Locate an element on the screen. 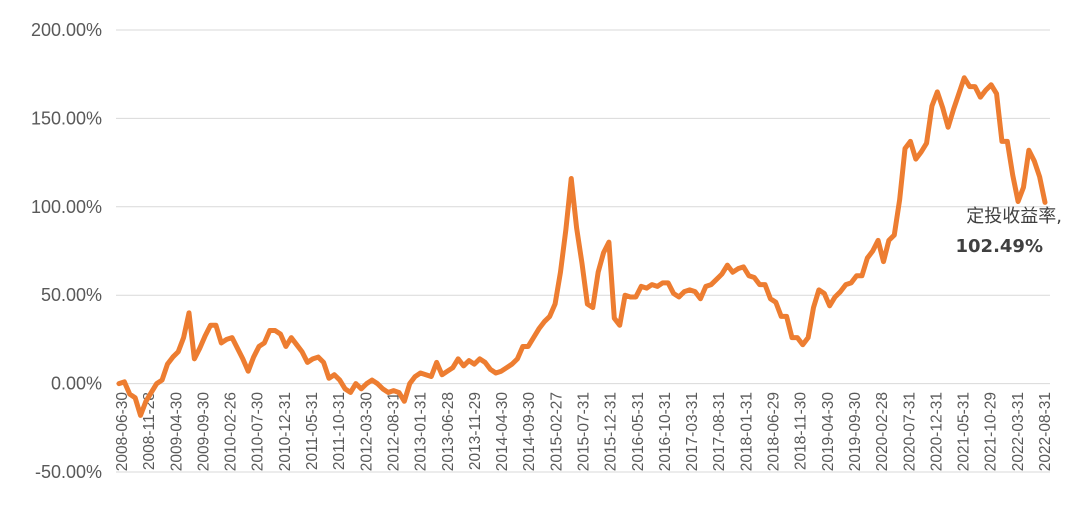 This screenshot has height=529, width=1080. x-tick-label: 2018-11-30 is located at coordinates (801, 431).